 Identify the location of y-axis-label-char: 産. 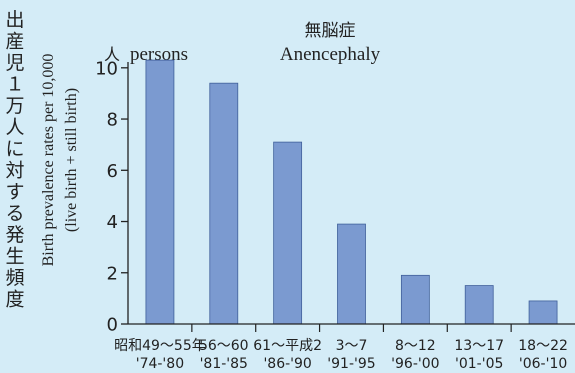
(14, 42).